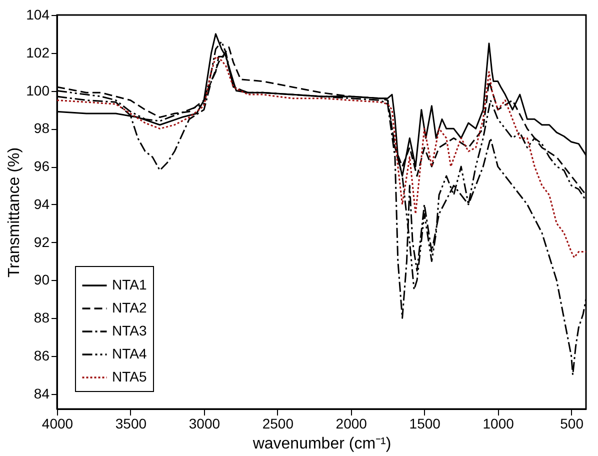  Describe the element at coordinates (129, 354) in the screenshot. I see `legend-label: NTA4` at that location.